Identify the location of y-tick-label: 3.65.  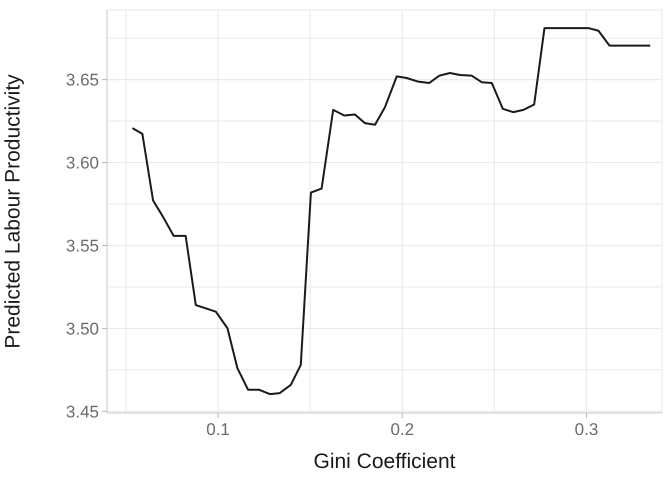
(82, 80).